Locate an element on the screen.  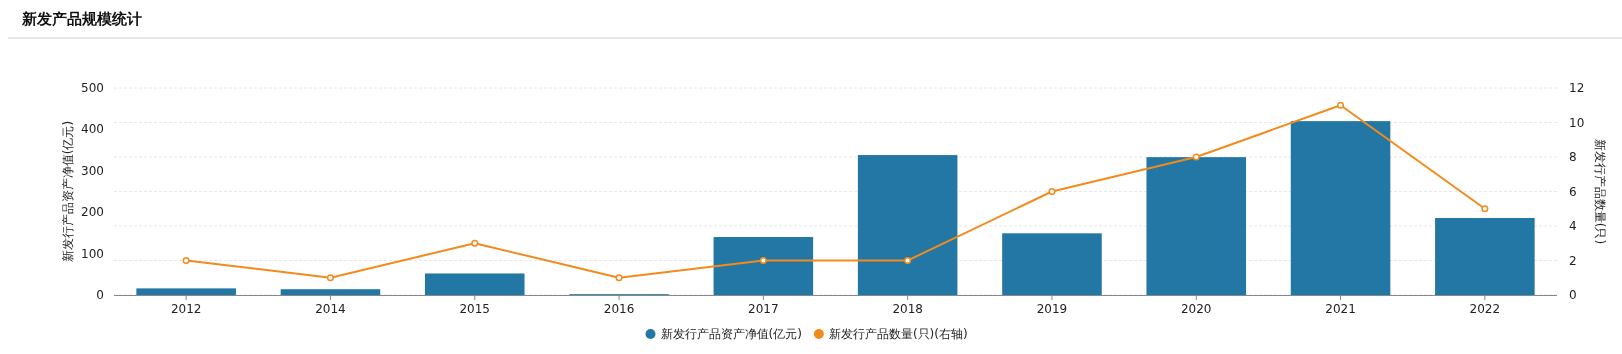
y2-tick-label: 2 is located at coordinates (1573, 260).